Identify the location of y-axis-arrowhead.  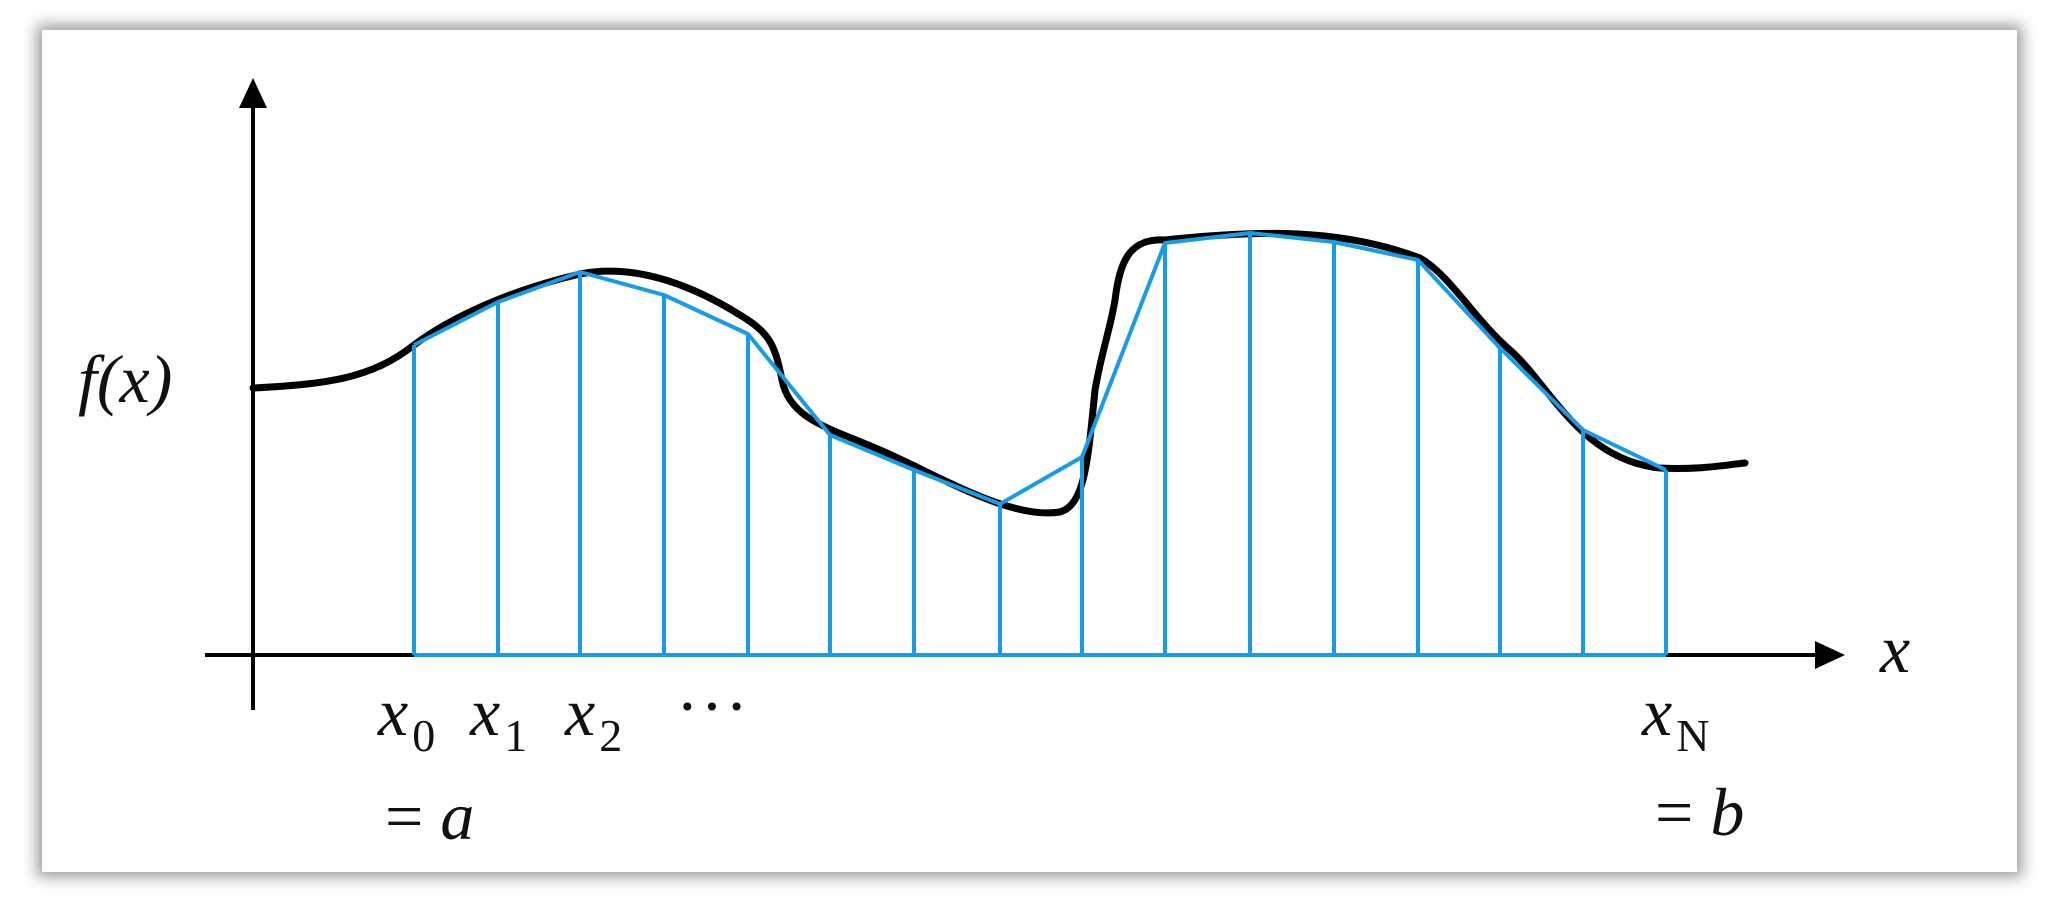
(253, 93).